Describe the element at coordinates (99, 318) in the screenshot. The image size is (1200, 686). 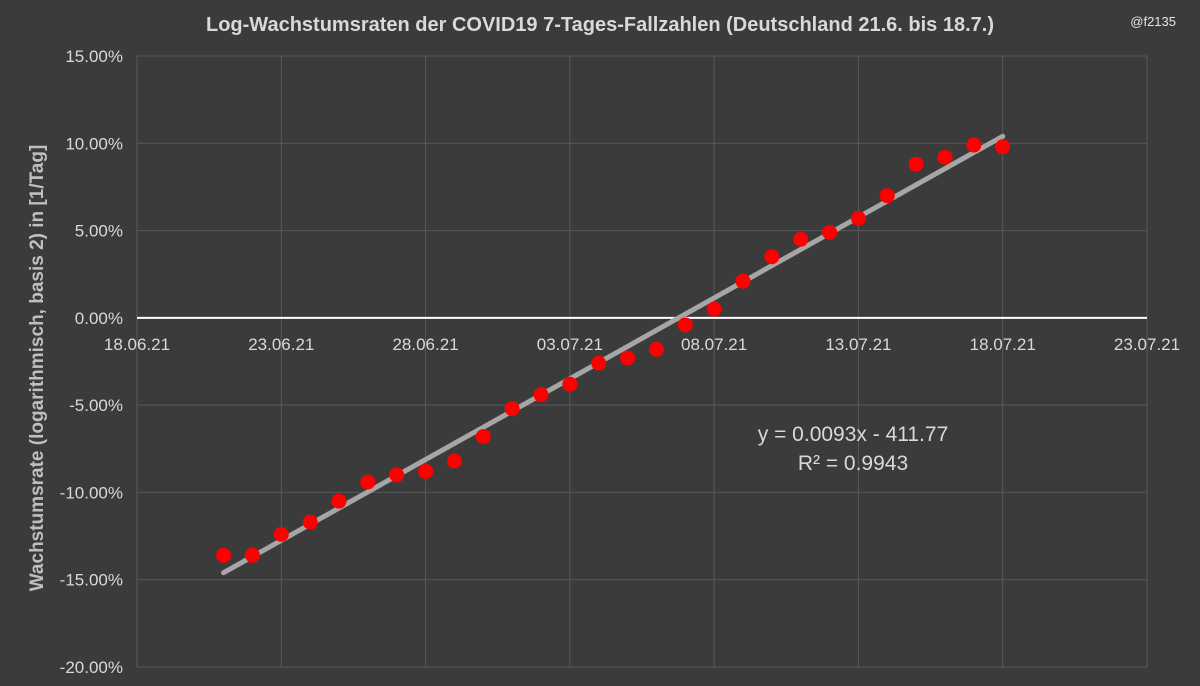
I see `y-tick-label: 0.00%` at that location.